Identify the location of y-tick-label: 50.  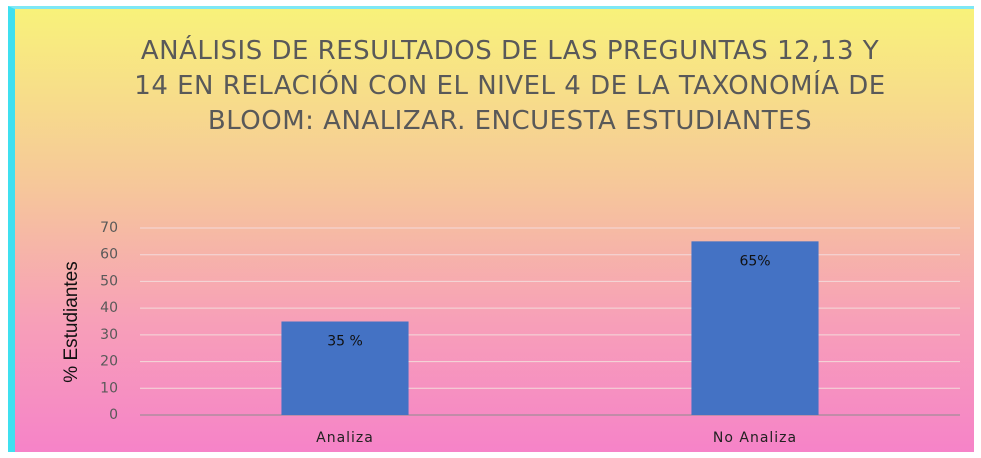
(109, 281).